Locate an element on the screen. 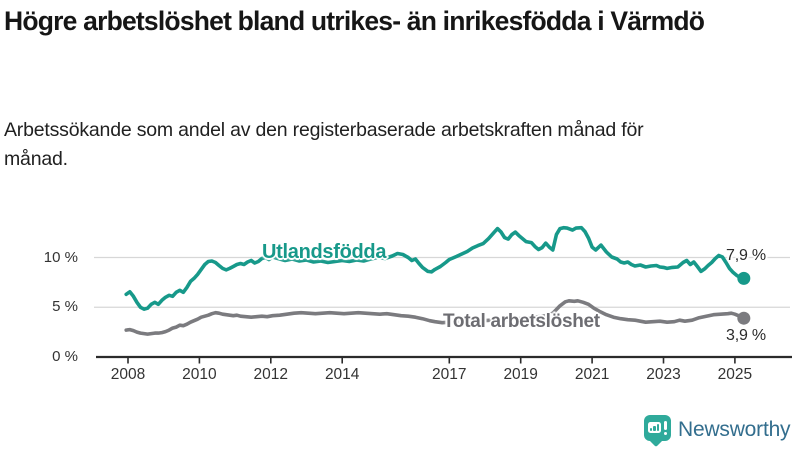 The image size is (800, 450). logo-exclamation-dot is located at coordinates (665, 433).